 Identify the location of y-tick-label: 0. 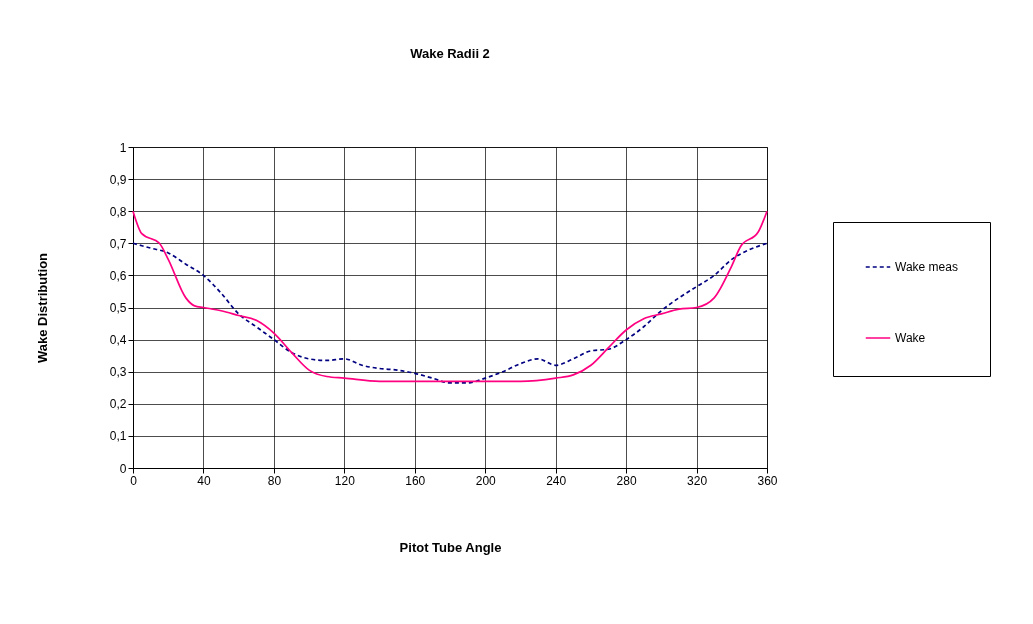
(123, 468).